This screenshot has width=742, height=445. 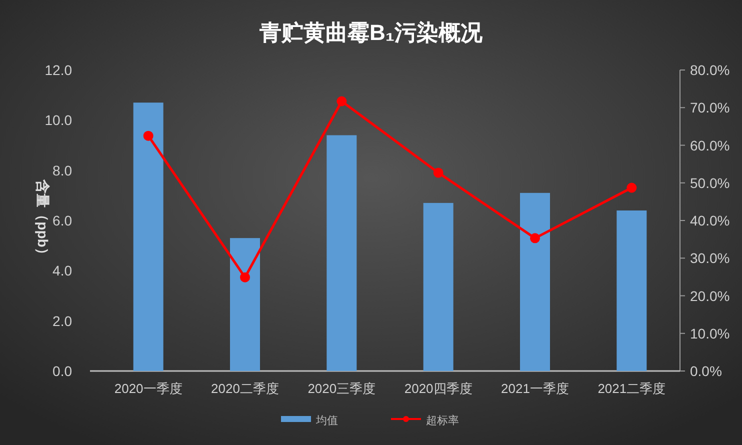 What do you see at coordinates (710, 108) in the screenshot?
I see `y2-tick-label: 70.0%` at bounding box center [710, 108].